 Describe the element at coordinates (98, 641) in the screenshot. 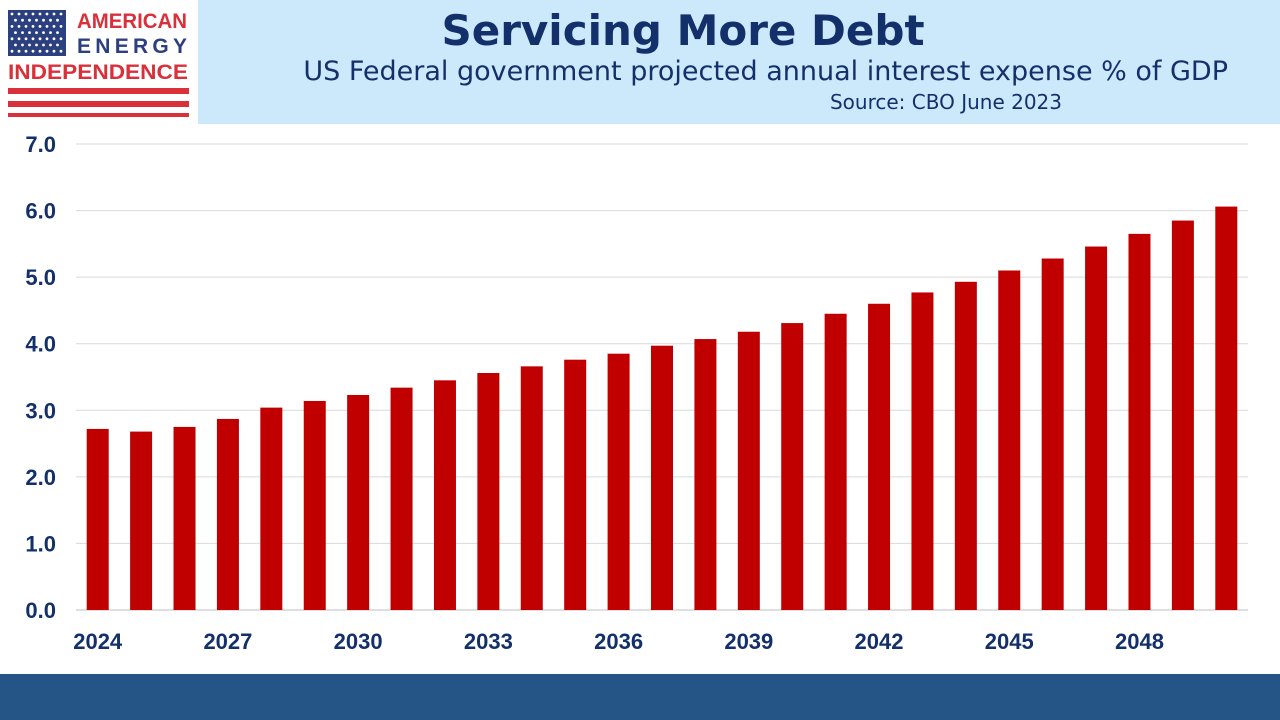

I see `x-tick-label: 2024` at that location.